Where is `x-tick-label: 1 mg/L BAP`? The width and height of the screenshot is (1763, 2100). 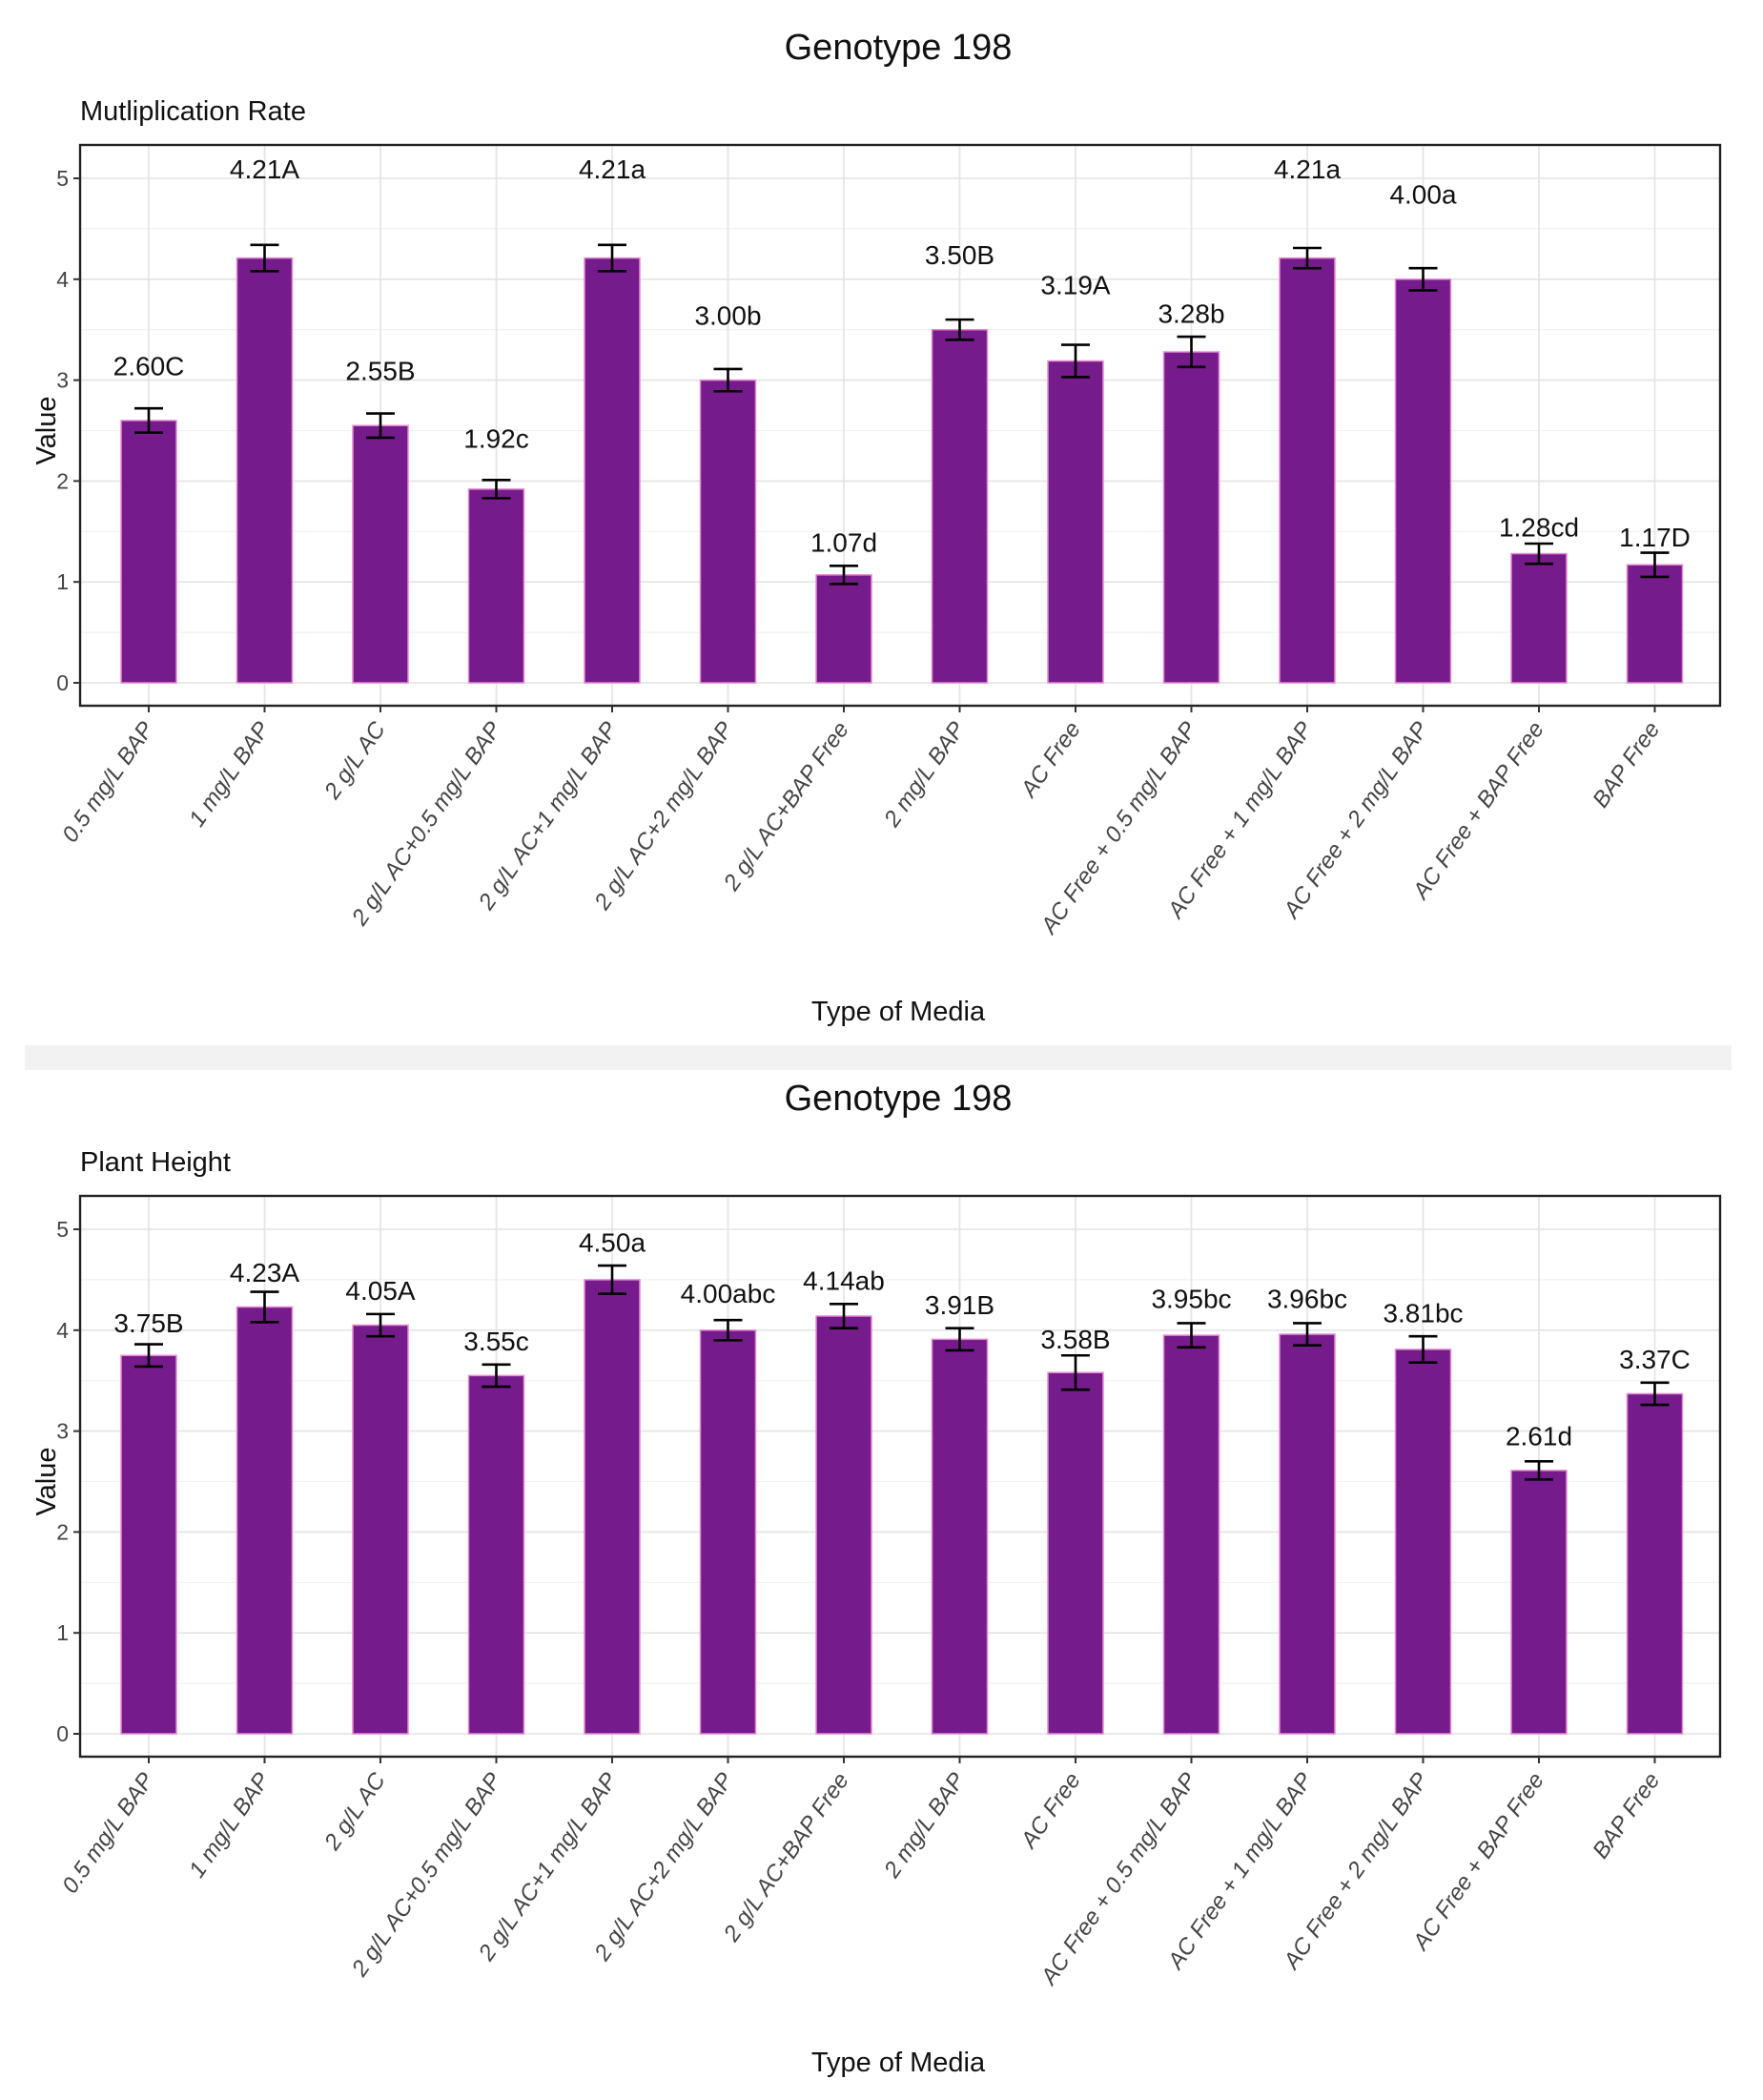 x-tick-label: 1 mg/L BAP is located at coordinates (230, 774).